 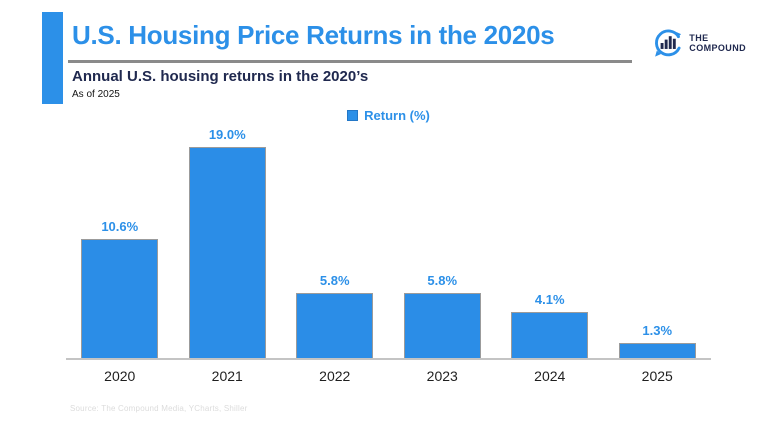 What do you see at coordinates (550, 376) in the screenshot?
I see `x-axis-label: 2024` at bounding box center [550, 376].